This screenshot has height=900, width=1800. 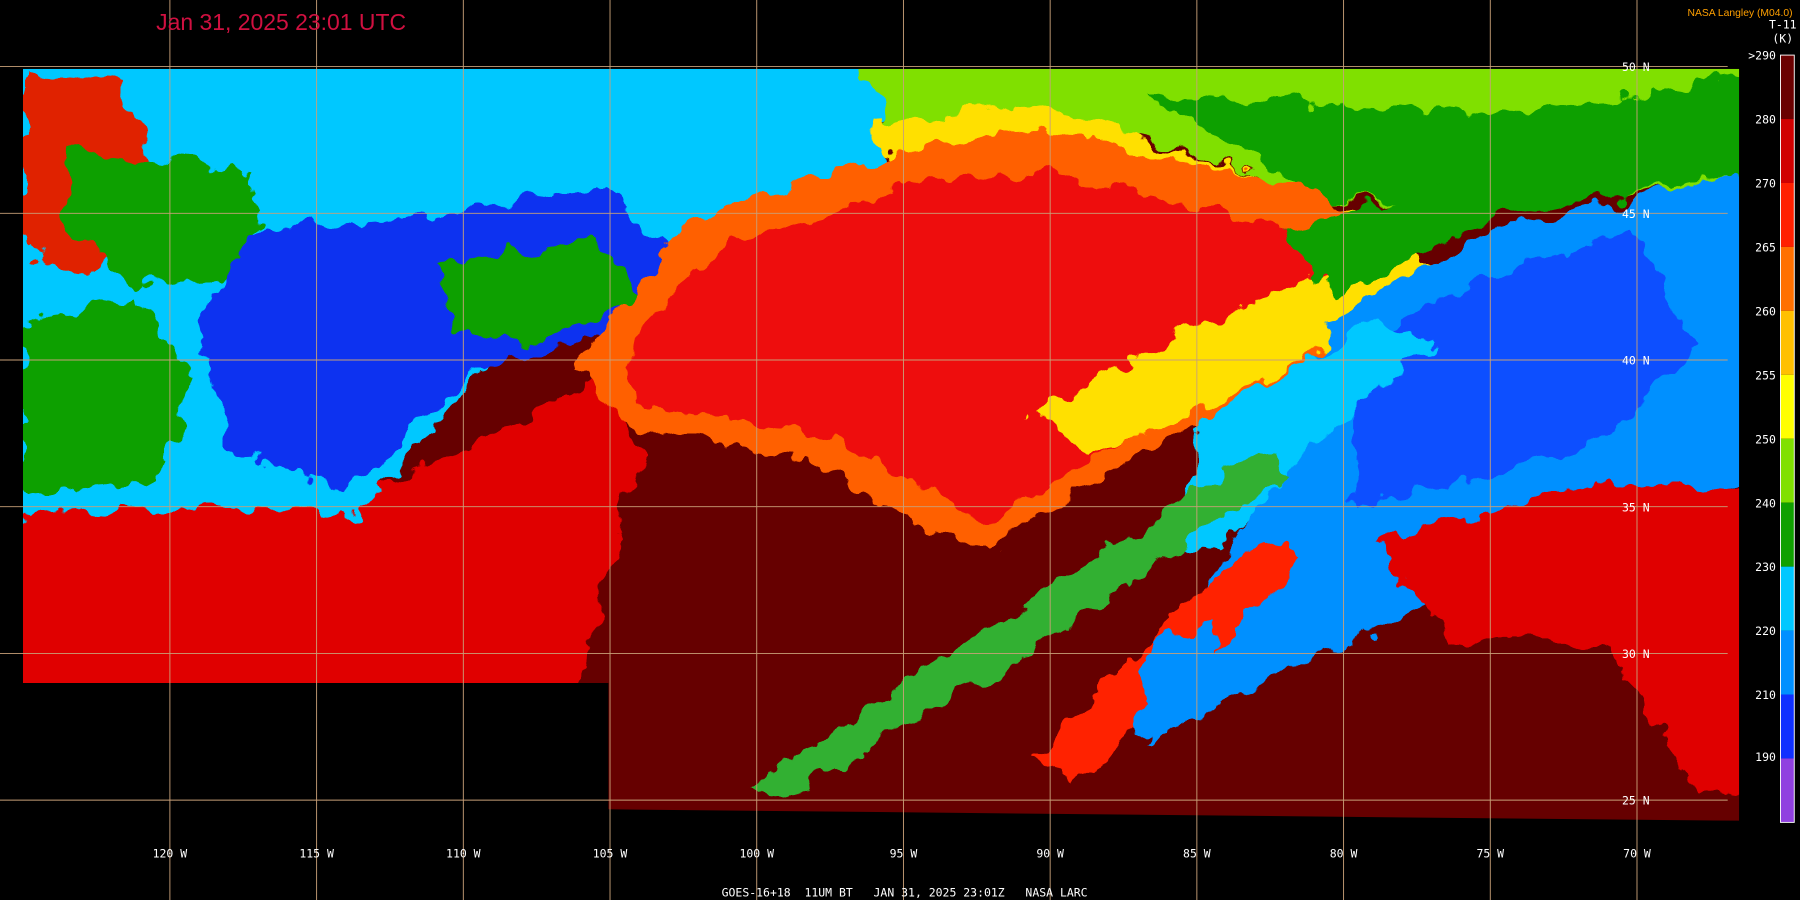 What do you see at coordinates (1783, 25) in the screenshot?
I see `colorbar-label: T-11` at bounding box center [1783, 25].